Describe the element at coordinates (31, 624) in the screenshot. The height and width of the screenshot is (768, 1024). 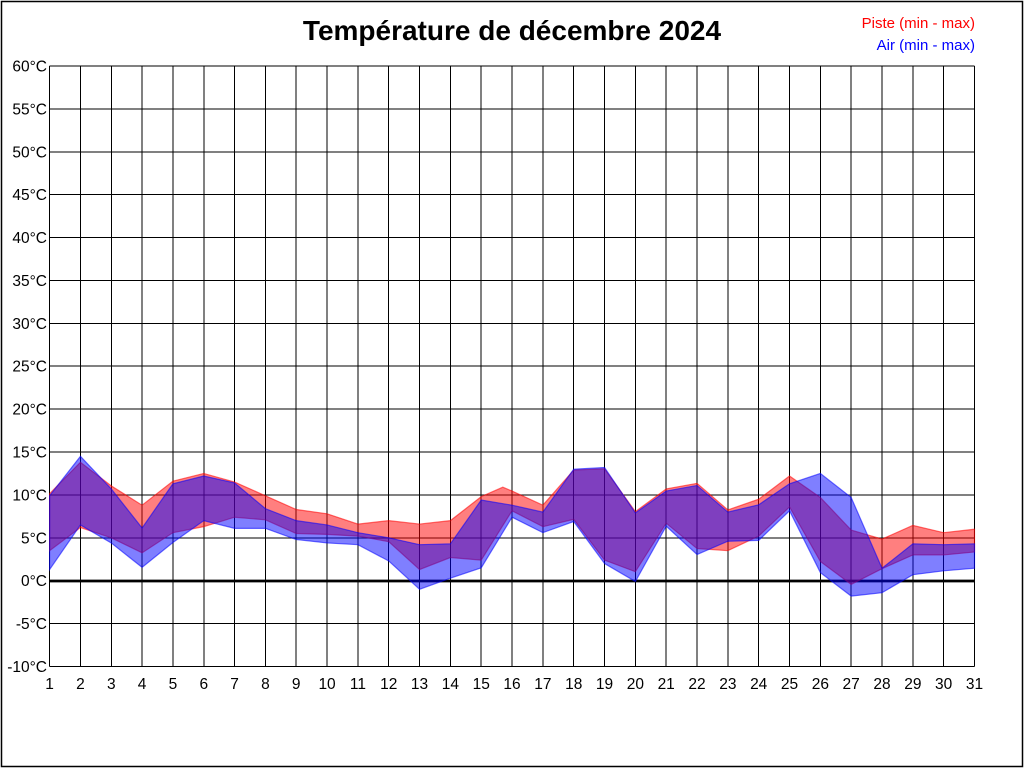
I see `svg-text: -5°C` at that location.